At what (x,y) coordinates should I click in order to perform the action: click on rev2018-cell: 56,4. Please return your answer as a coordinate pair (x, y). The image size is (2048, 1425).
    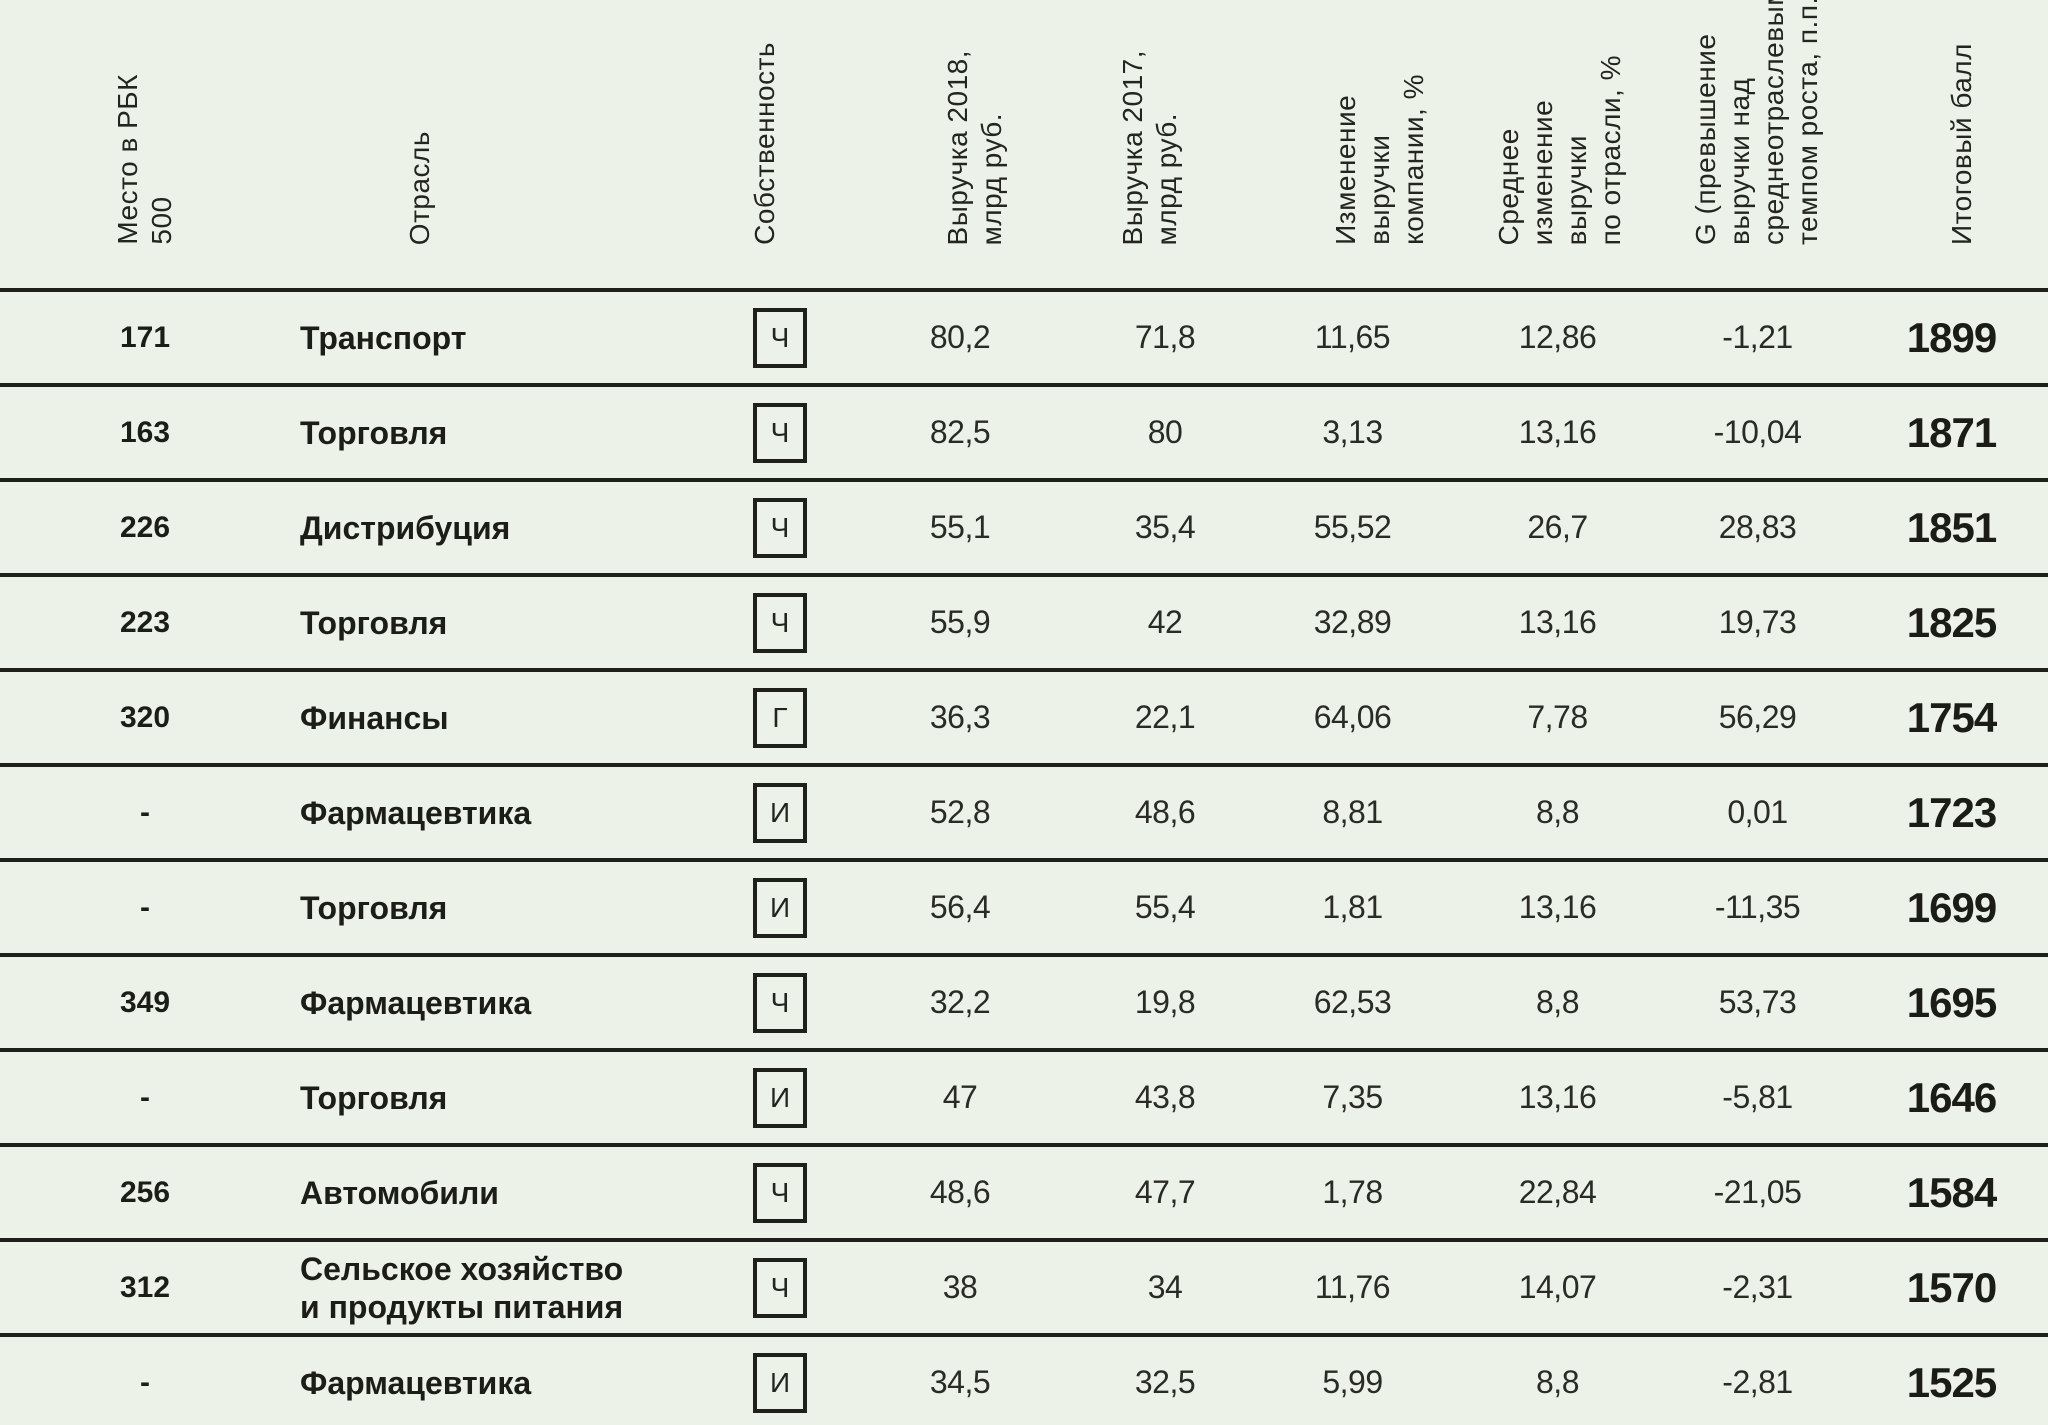
    Looking at the image, I should click on (960, 907).